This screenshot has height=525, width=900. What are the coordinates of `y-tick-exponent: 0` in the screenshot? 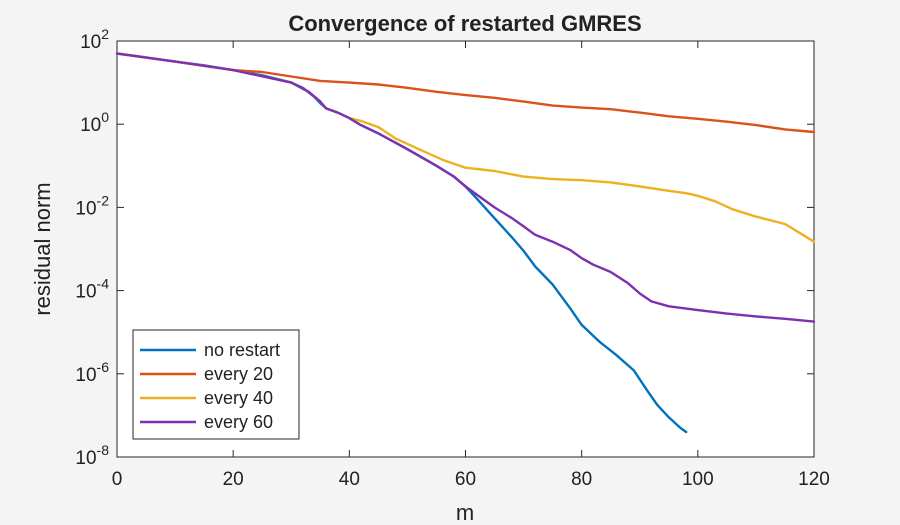 It's located at (105, 117).